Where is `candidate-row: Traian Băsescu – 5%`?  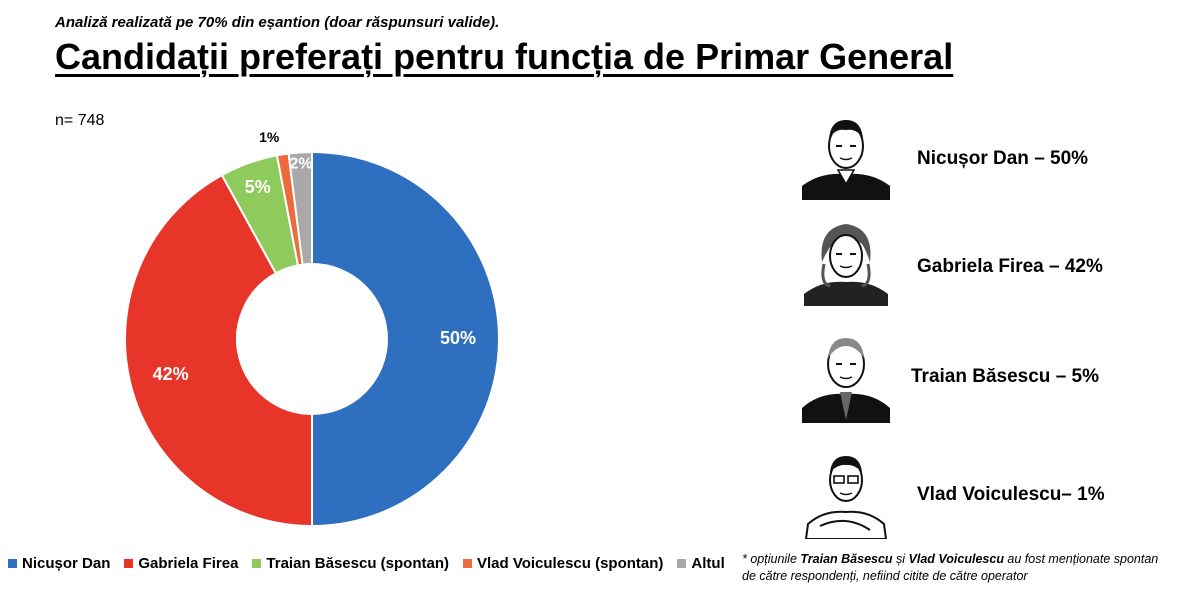 candidate-row: Traian Băsescu – 5% is located at coordinates (995, 375).